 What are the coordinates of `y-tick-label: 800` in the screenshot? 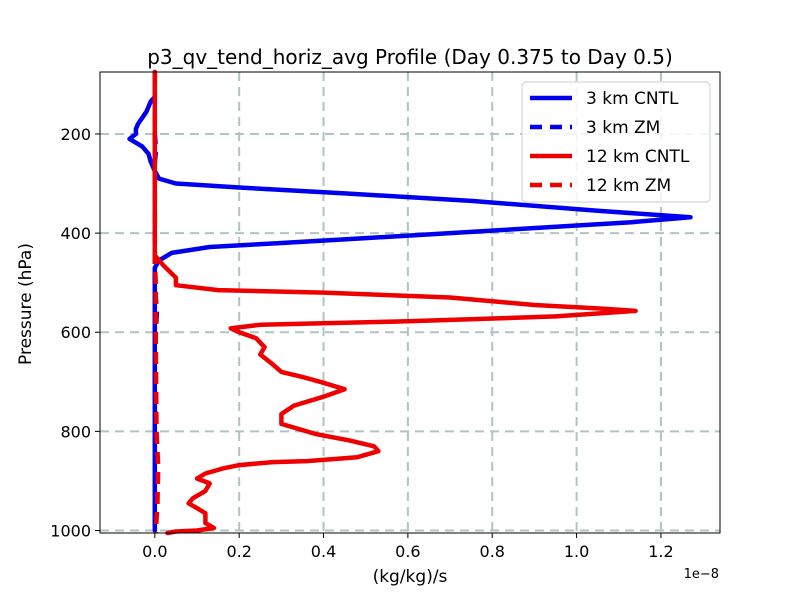 It's located at (75, 431).